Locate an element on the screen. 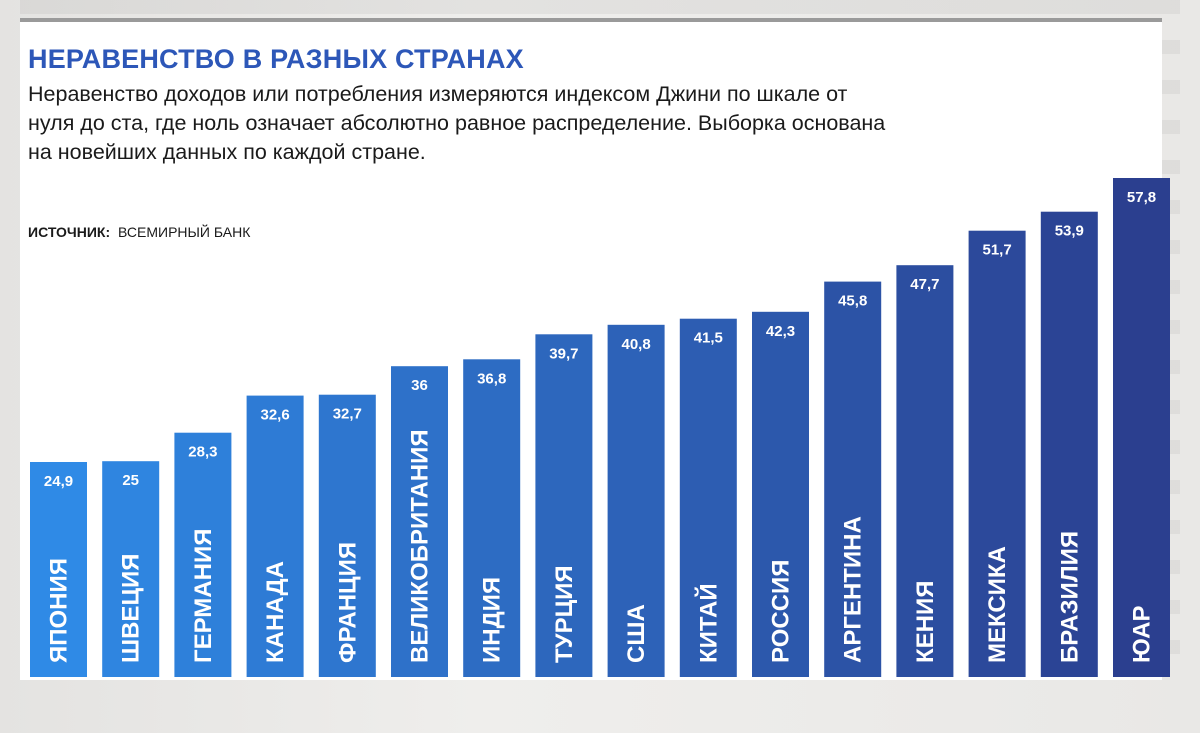 The width and height of the screenshot is (1200, 733). value-label-япония: 24,9 is located at coordinates (58, 481).